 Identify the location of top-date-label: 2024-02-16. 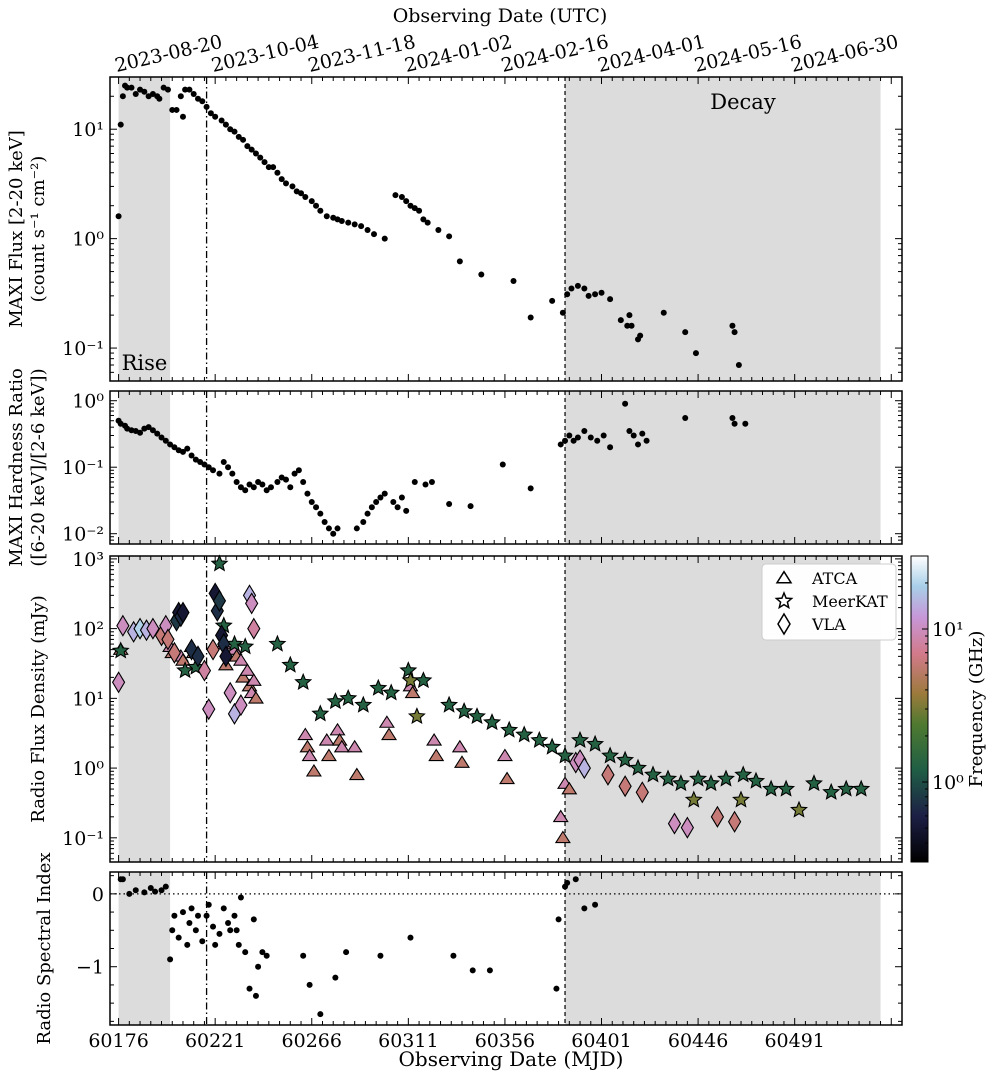
(555, 54).